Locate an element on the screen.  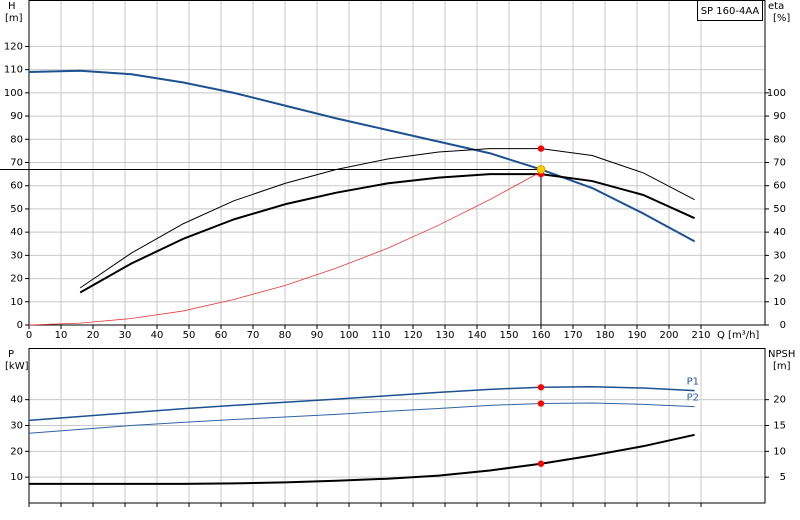
y2-tick-label: 5 is located at coordinates (783, 477).